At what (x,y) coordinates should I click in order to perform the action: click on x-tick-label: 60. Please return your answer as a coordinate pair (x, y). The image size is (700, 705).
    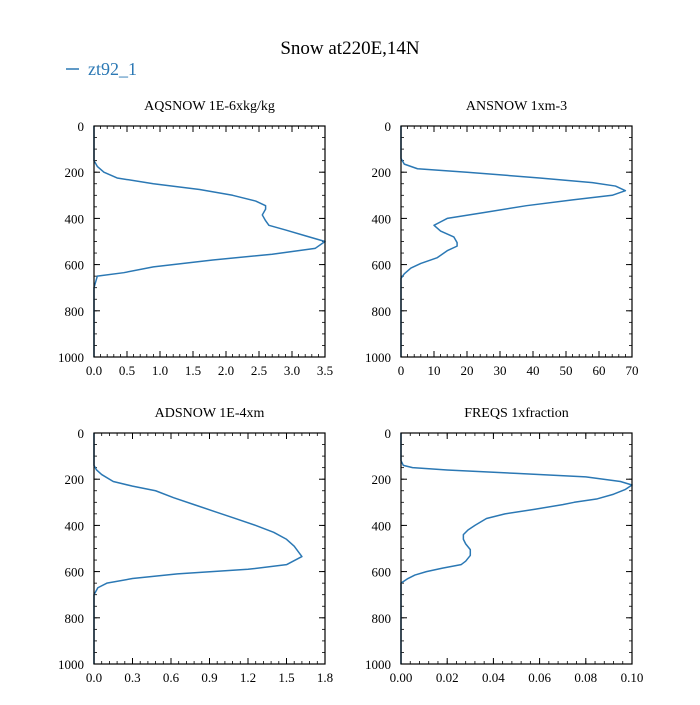
    Looking at the image, I should click on (599, 370).